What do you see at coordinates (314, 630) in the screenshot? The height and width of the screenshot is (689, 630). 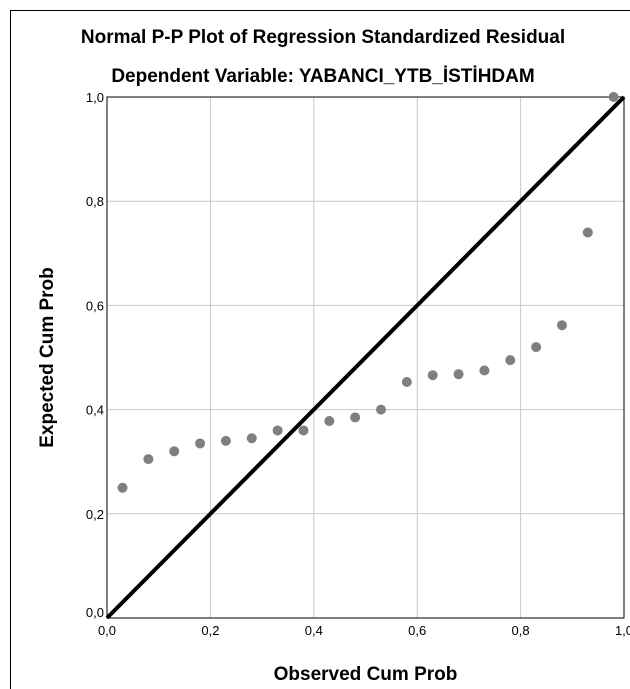 I see `x-tick-label: 0,4` at bounding box center [314, 630].